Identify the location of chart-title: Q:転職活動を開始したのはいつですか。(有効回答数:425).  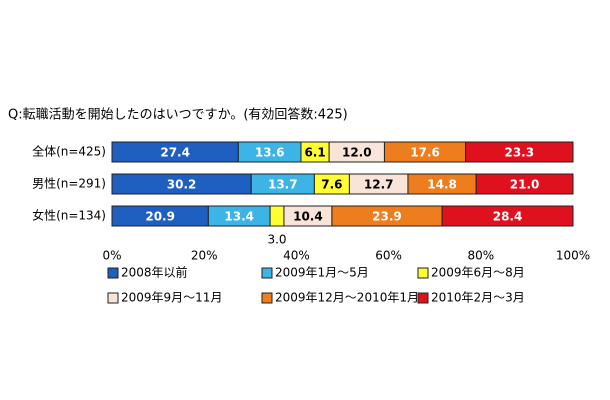
(178, 115).